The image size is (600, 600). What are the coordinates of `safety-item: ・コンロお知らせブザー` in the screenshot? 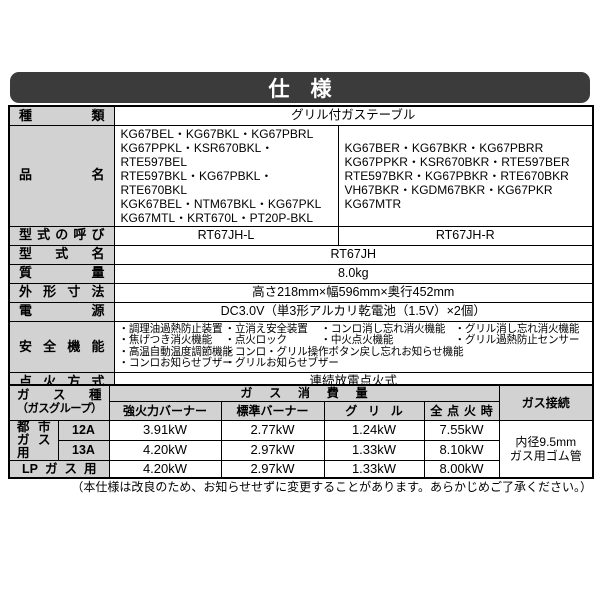 It's located at (175, 363).